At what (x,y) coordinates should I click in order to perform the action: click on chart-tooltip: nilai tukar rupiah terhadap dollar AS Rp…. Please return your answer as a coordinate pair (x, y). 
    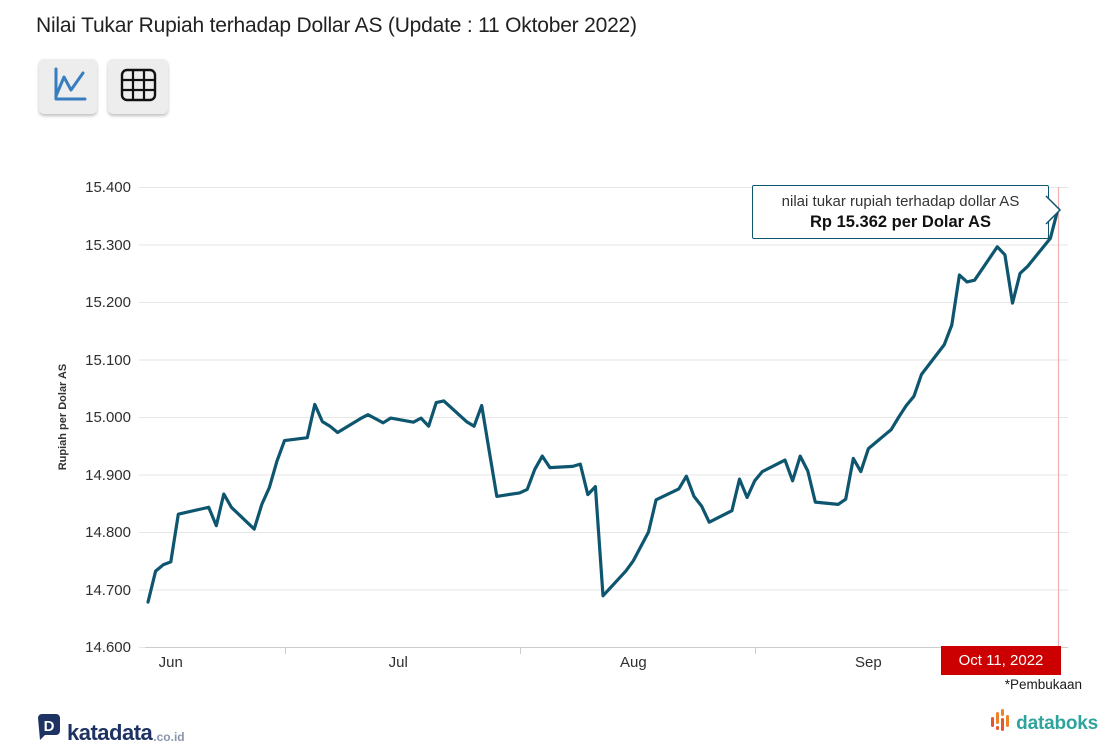
    Looking at the image, I should click on (900, 212).